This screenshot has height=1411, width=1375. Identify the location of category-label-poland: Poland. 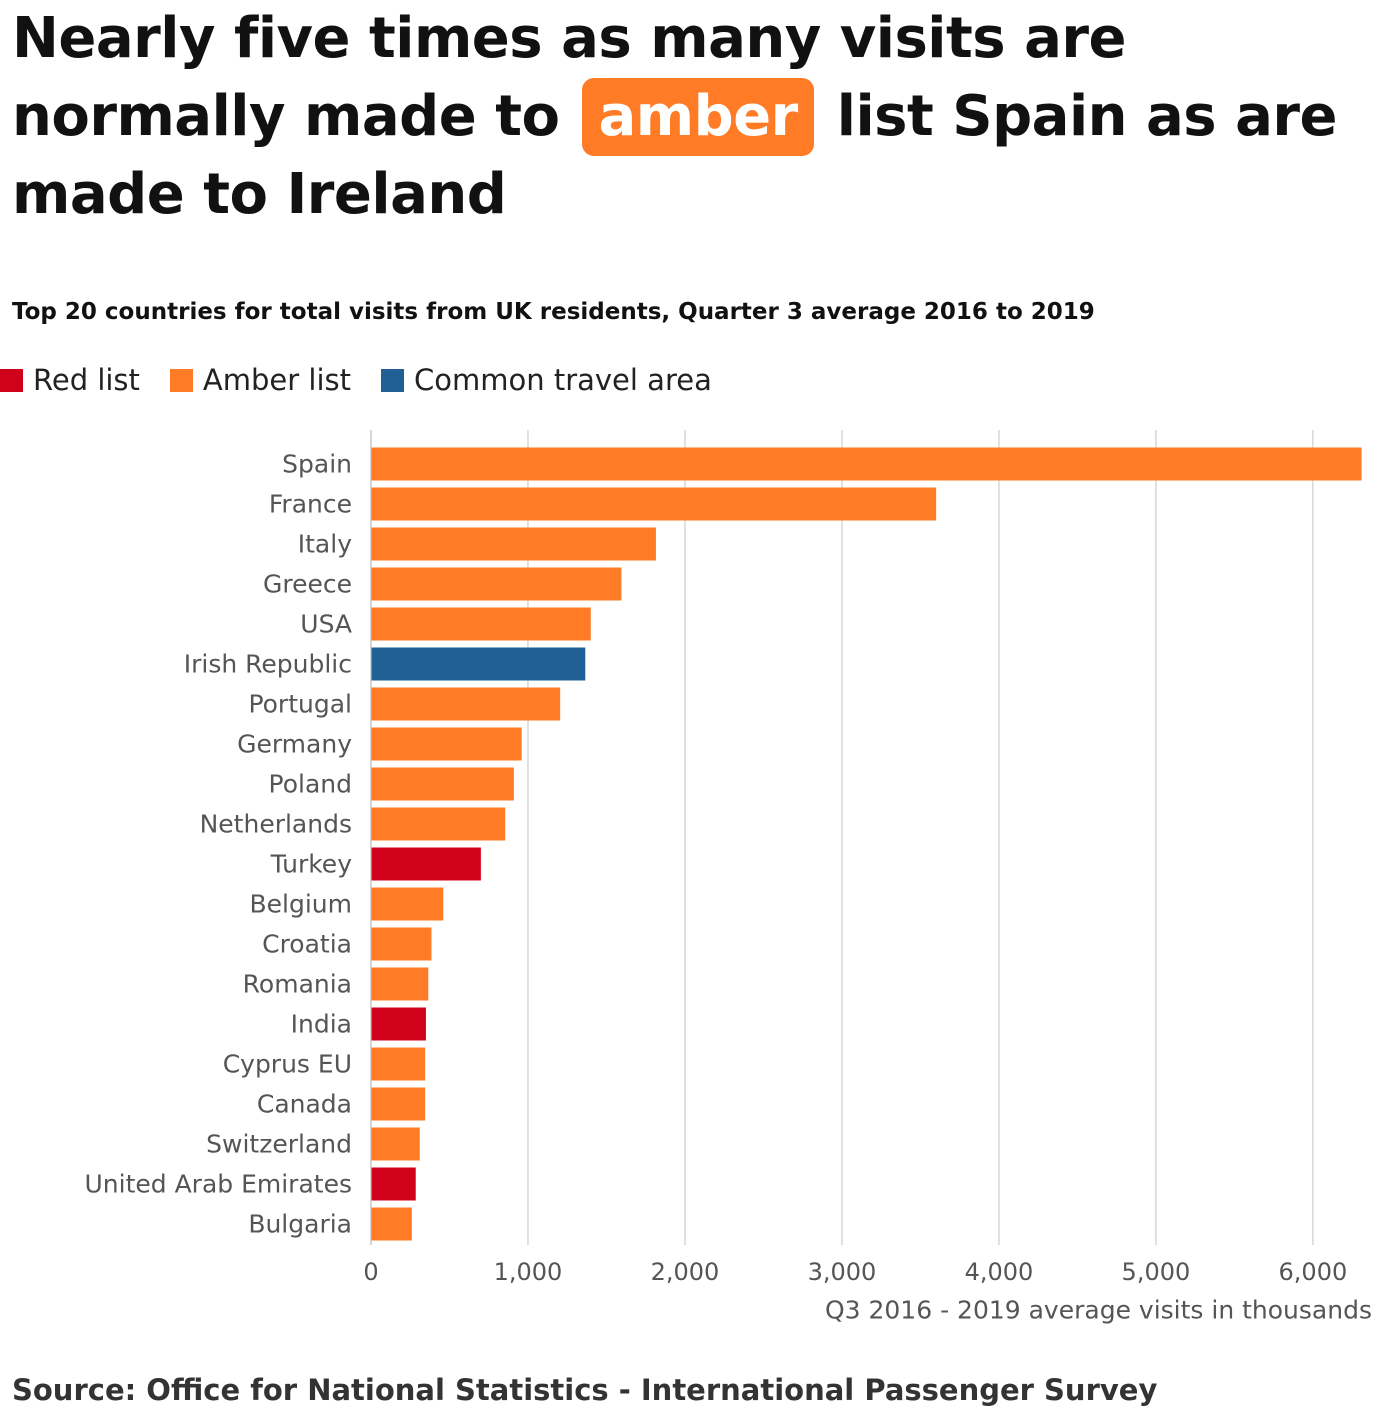
(310, 784).